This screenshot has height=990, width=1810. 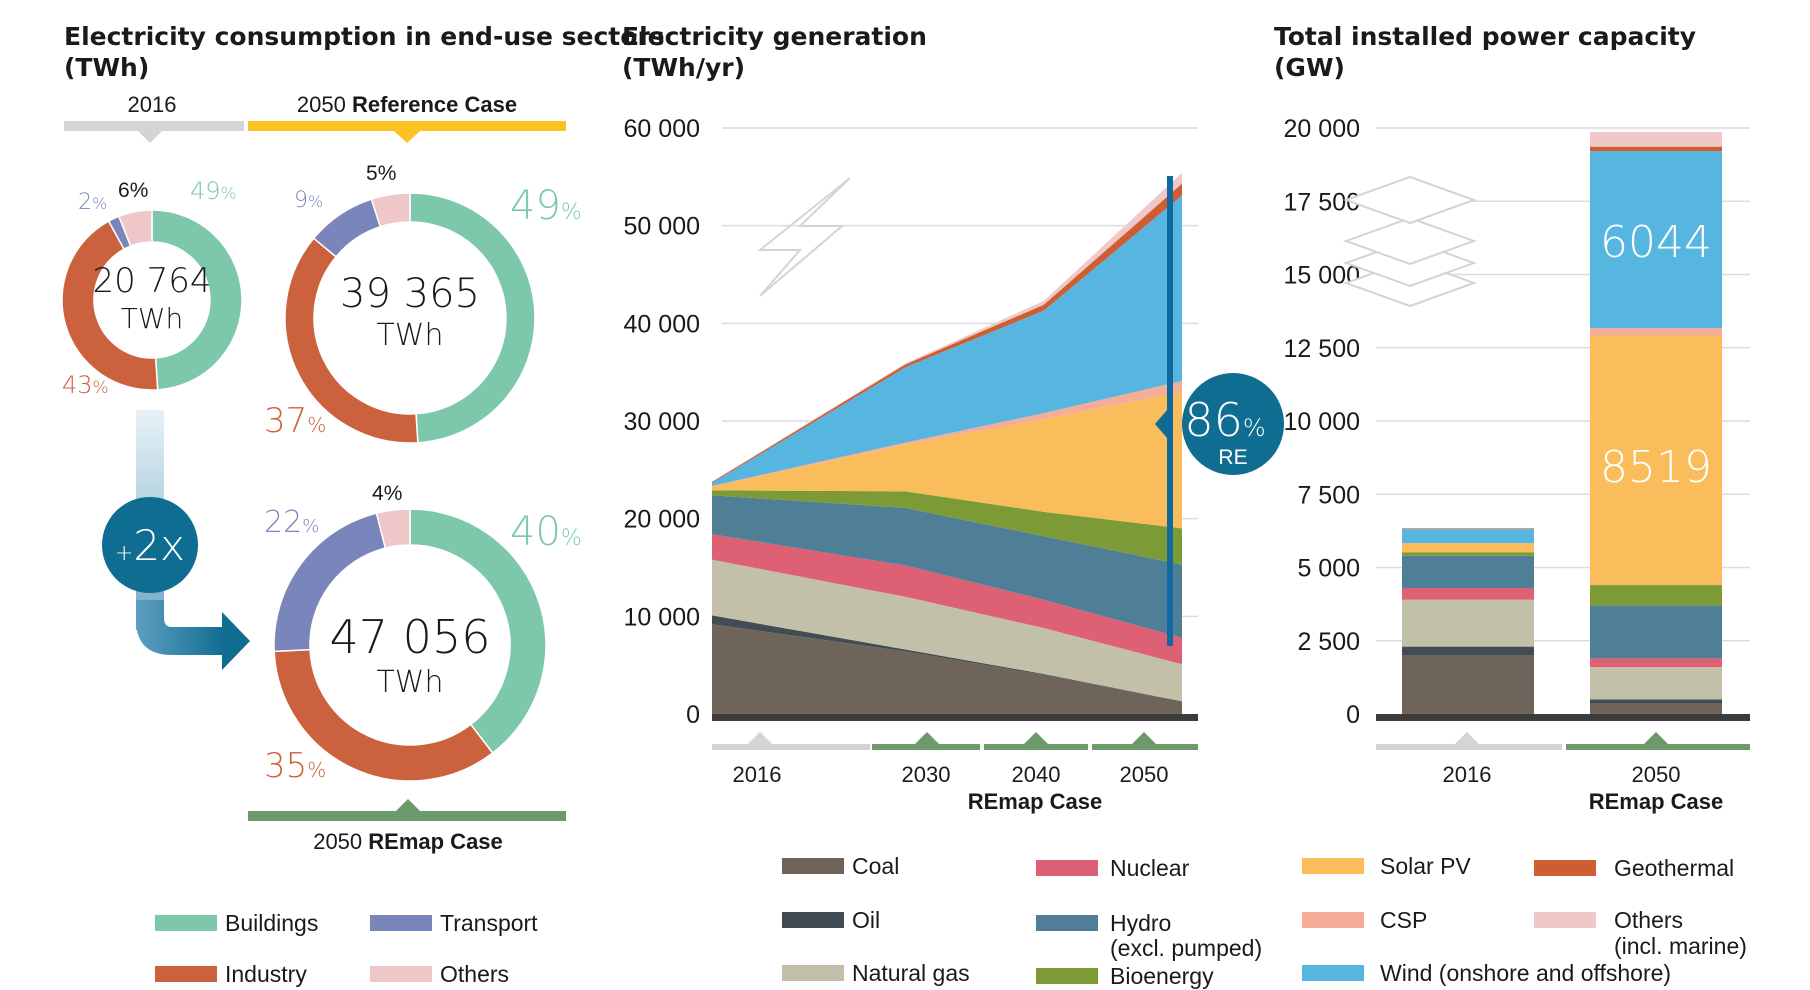 What do you see at coordinates (911, 973) in the screenshot?
I see `legend-natural-gas-label: Natural gas` at bounding box center [911, 973].